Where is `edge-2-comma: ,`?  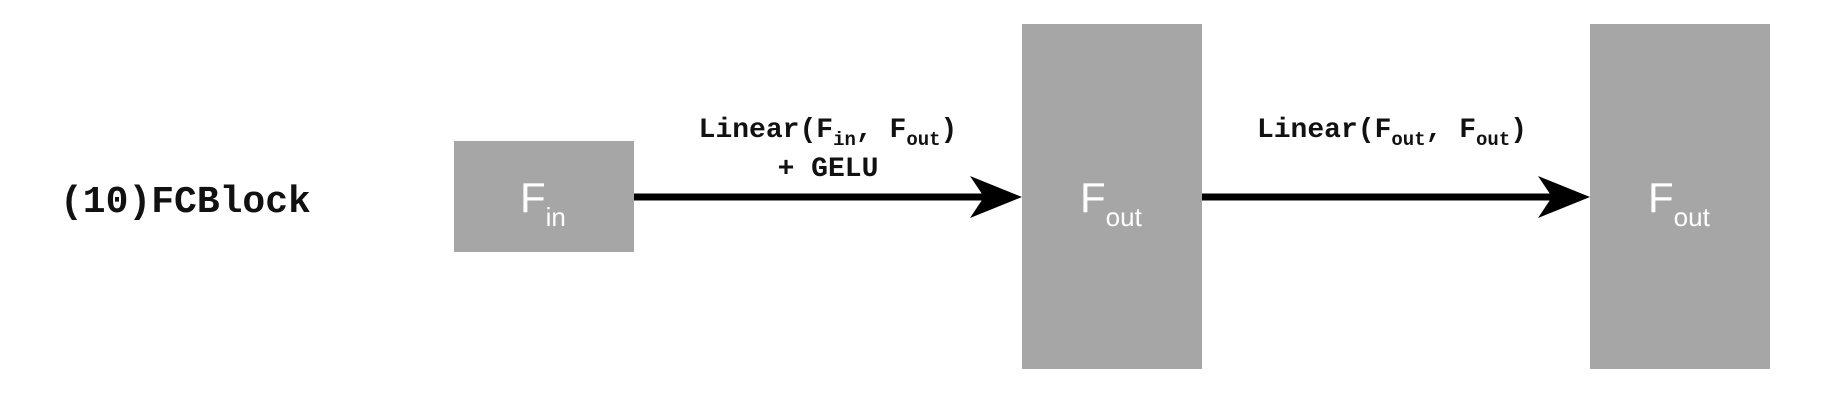 edge-2-comma: , is located at coordinates (1443, 130).